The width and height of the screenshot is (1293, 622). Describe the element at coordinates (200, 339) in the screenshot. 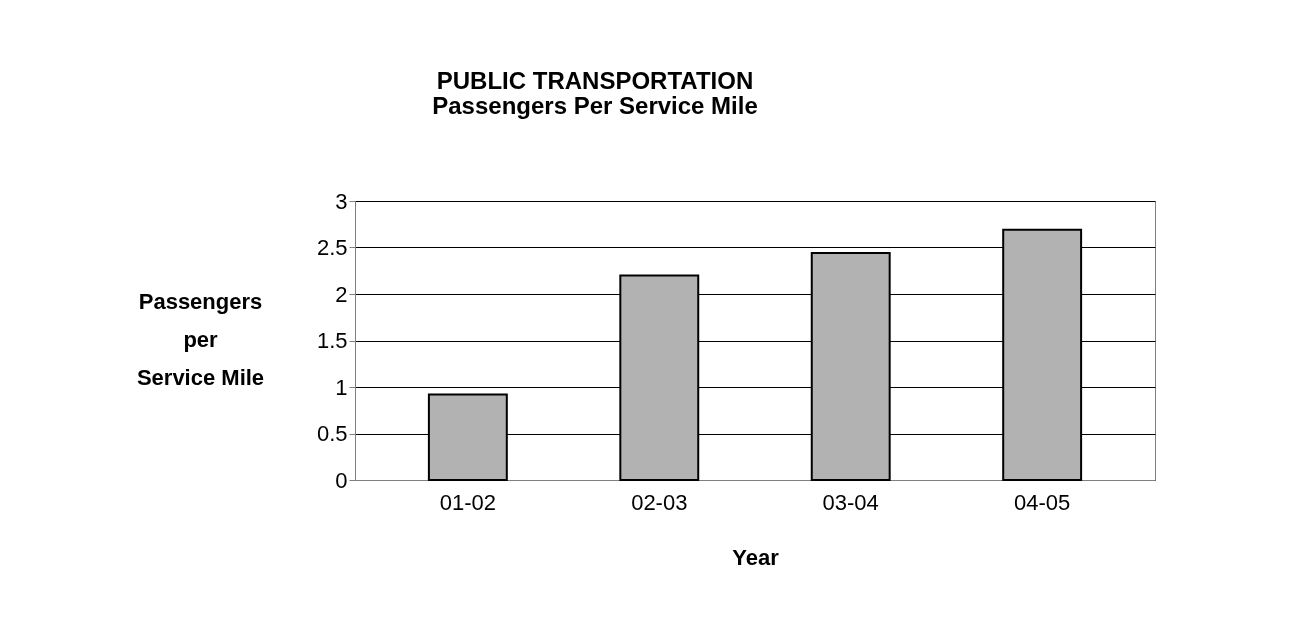

I see `y-axis-title: Passengers per Service Mile` at that location.